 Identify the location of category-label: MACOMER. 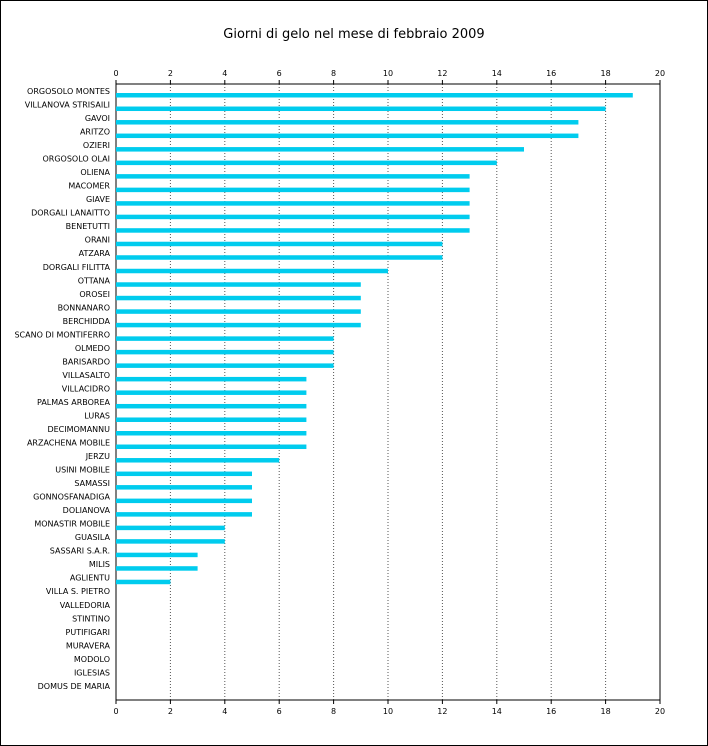
(89, 186).